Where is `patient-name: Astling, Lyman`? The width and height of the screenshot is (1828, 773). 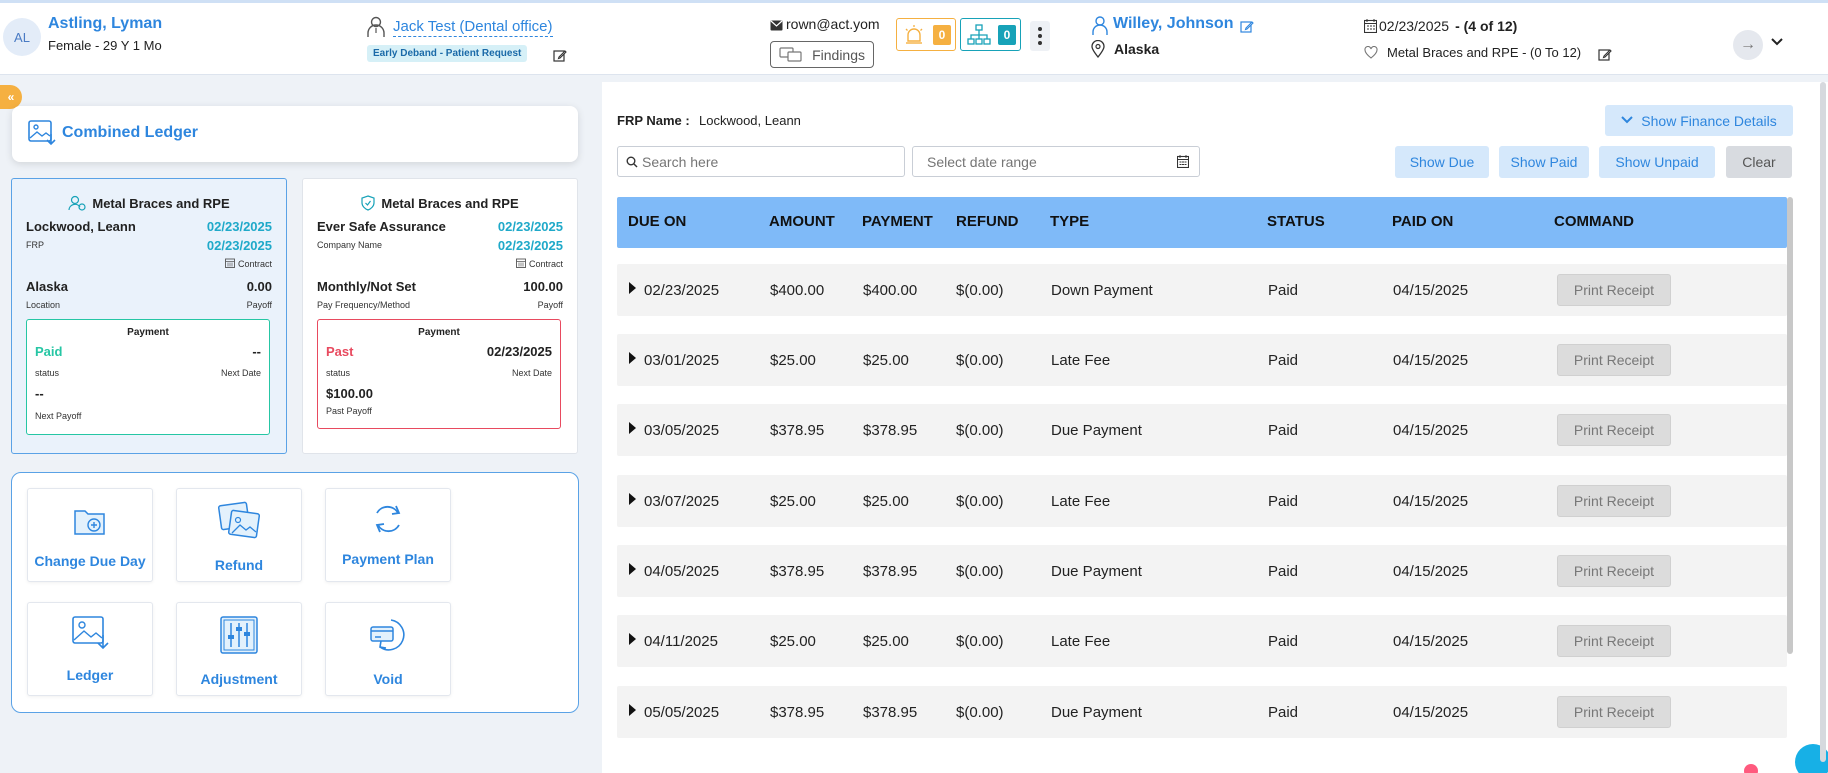 patient-name: Astling, Lyman is located at coordinates (105, 23).